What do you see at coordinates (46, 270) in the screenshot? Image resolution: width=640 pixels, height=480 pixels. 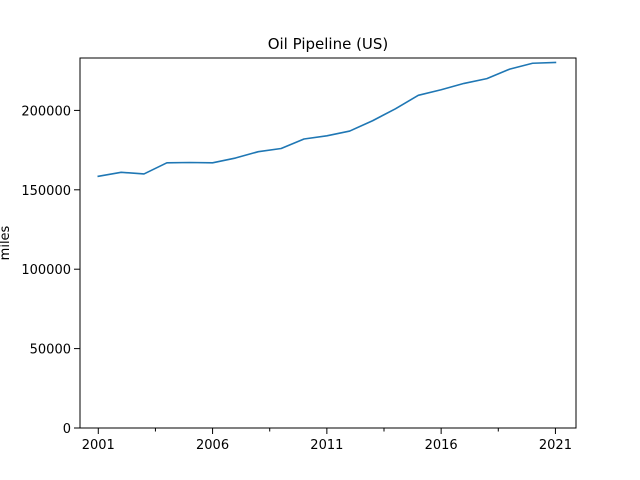 I see `y-tick-label-100000: 100000` at bounding box center [46, 270].